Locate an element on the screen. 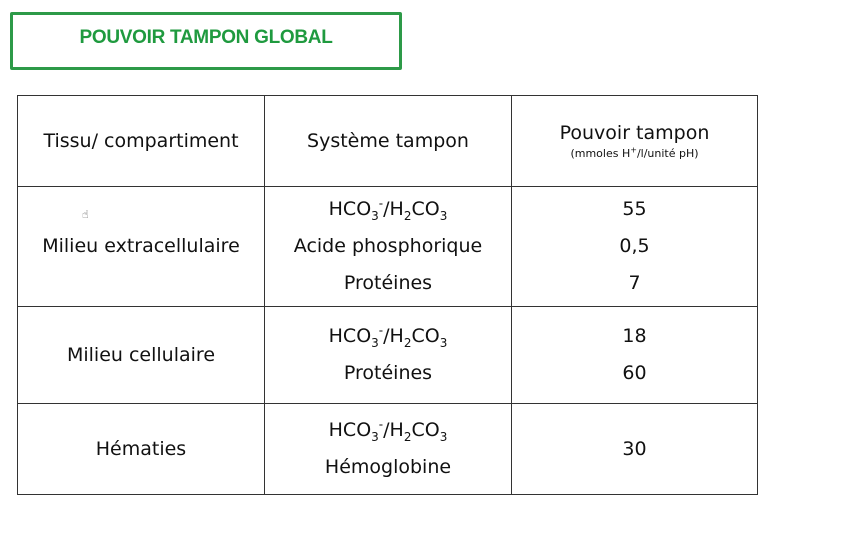 Image resolution: width=844 pixels, height=534 pixels. system-cell: HCO3-/H2CO3 Acide phosphorique Protéines is located at coordinates (388, 246).